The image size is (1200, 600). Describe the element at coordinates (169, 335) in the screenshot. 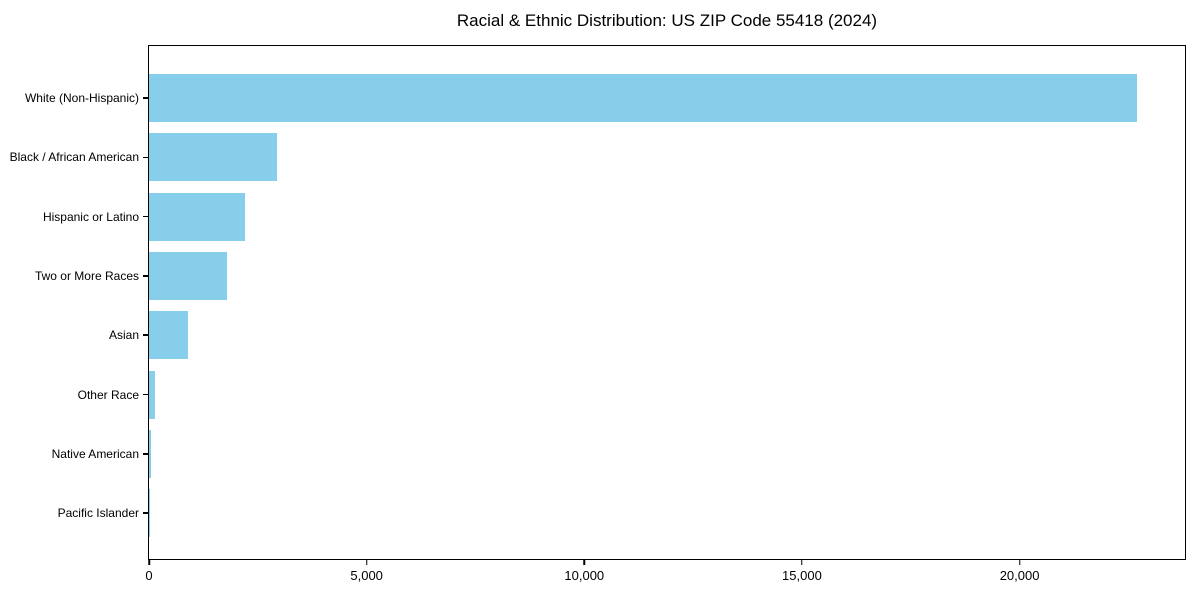

I see `bar-asian` at that location.